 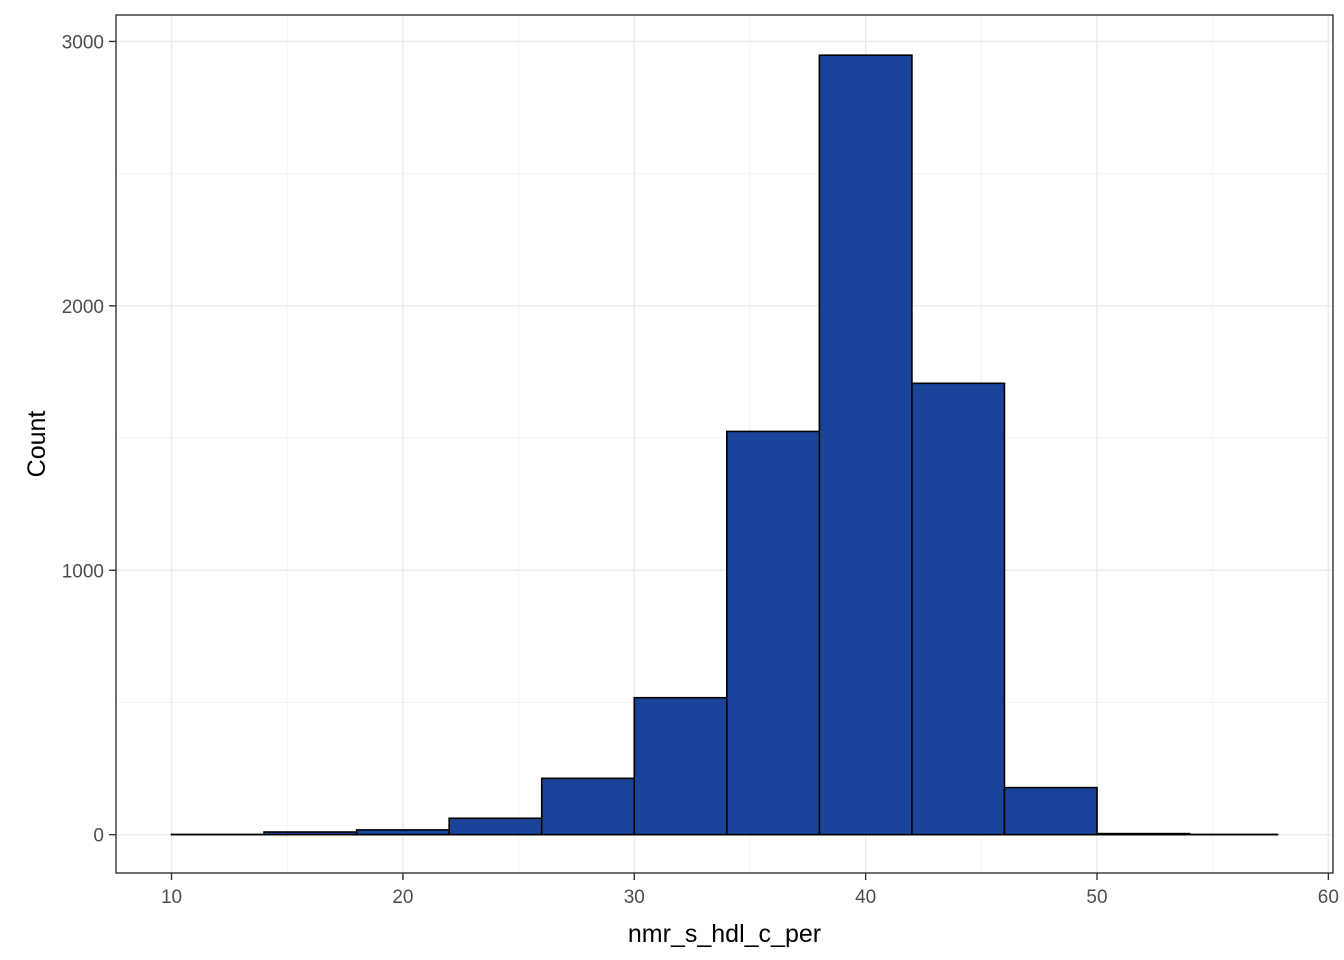 What do you see at coordinates (83, 571) in the screenshot?
I see `y-tick-label: 1000` at bounding box center [83, 571].